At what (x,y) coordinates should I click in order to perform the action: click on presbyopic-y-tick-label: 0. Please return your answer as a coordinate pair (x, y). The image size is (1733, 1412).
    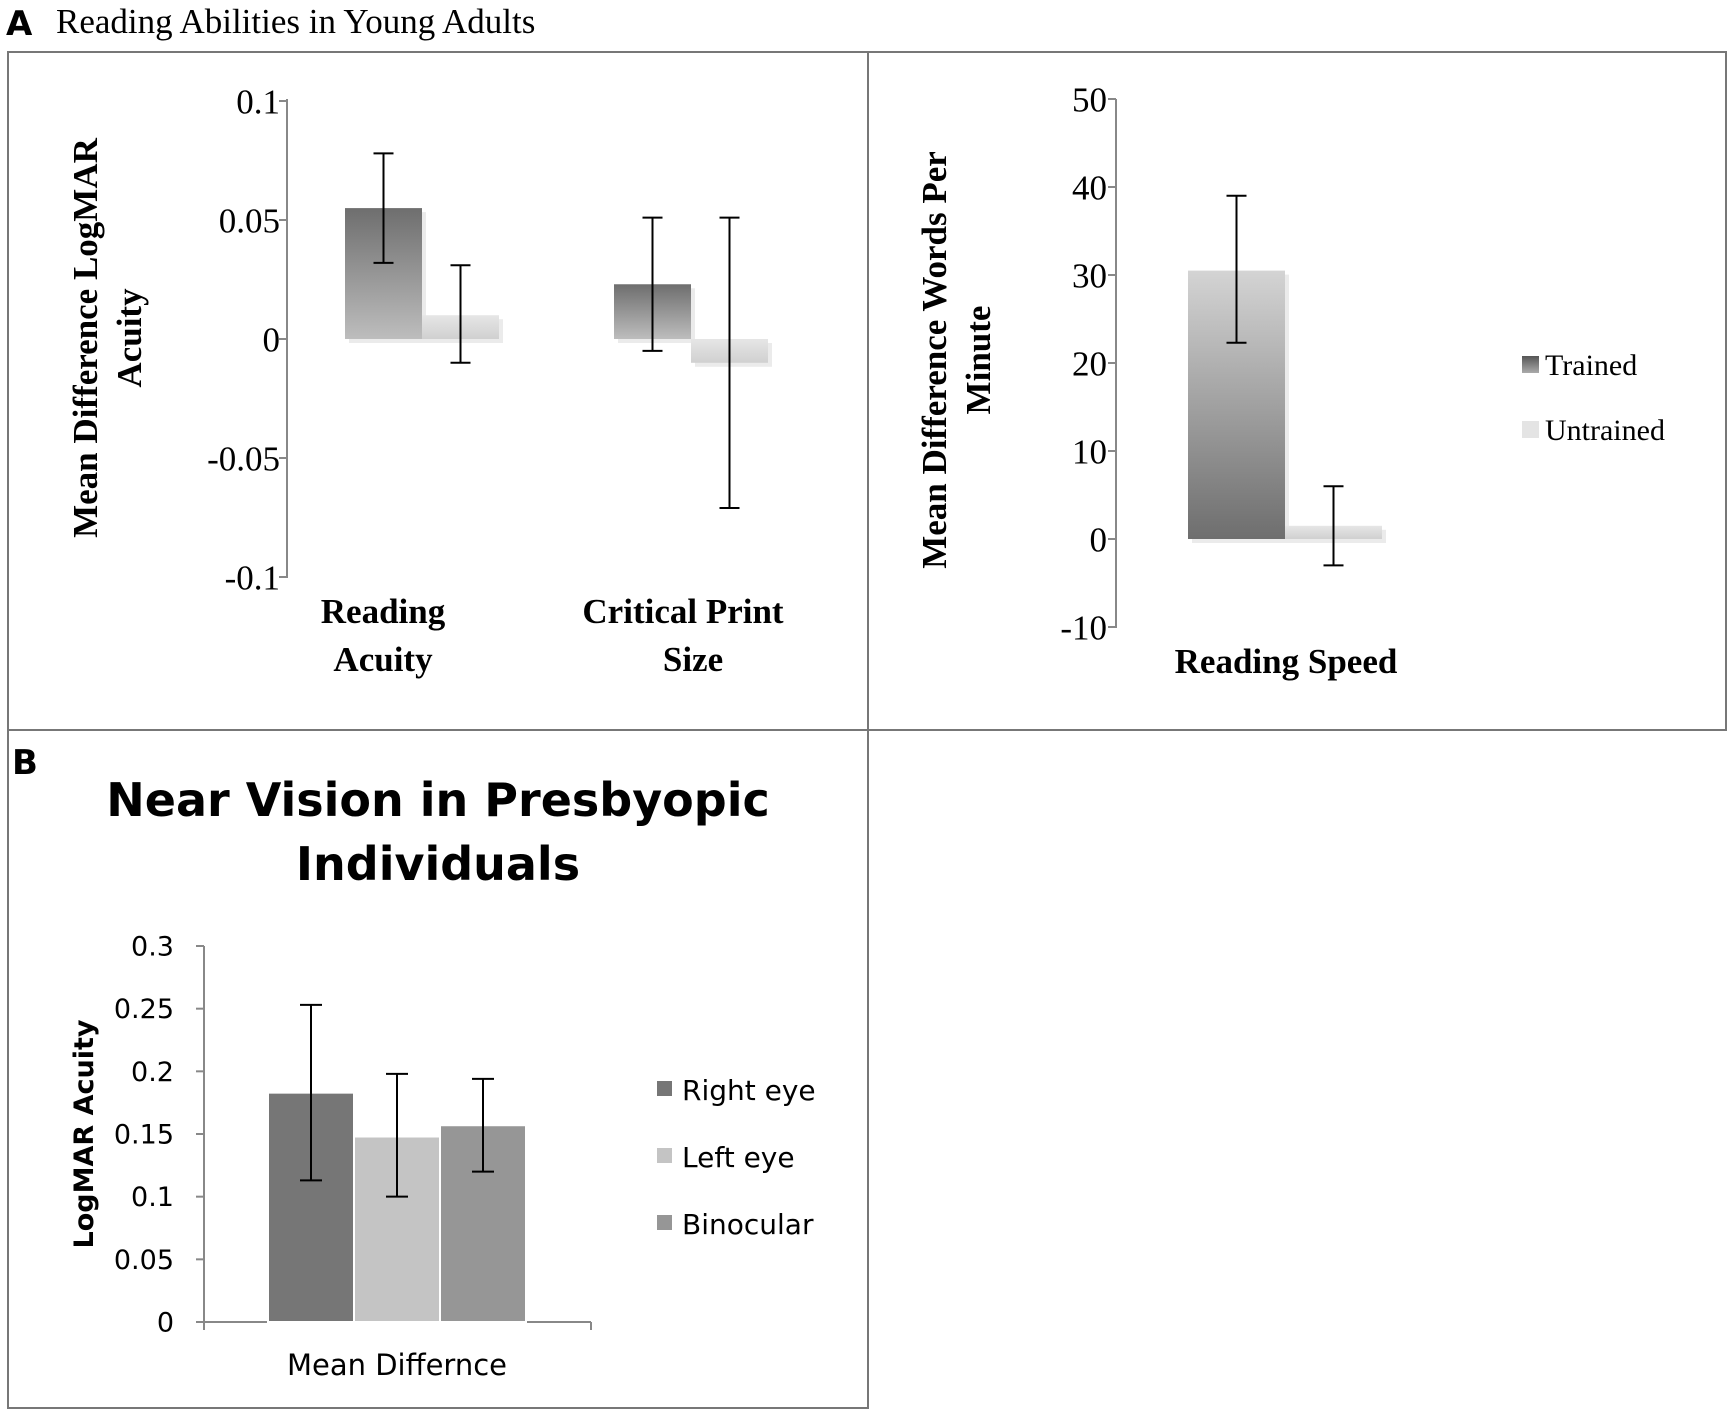
    Looking at the image, I should click on (165, 1322).